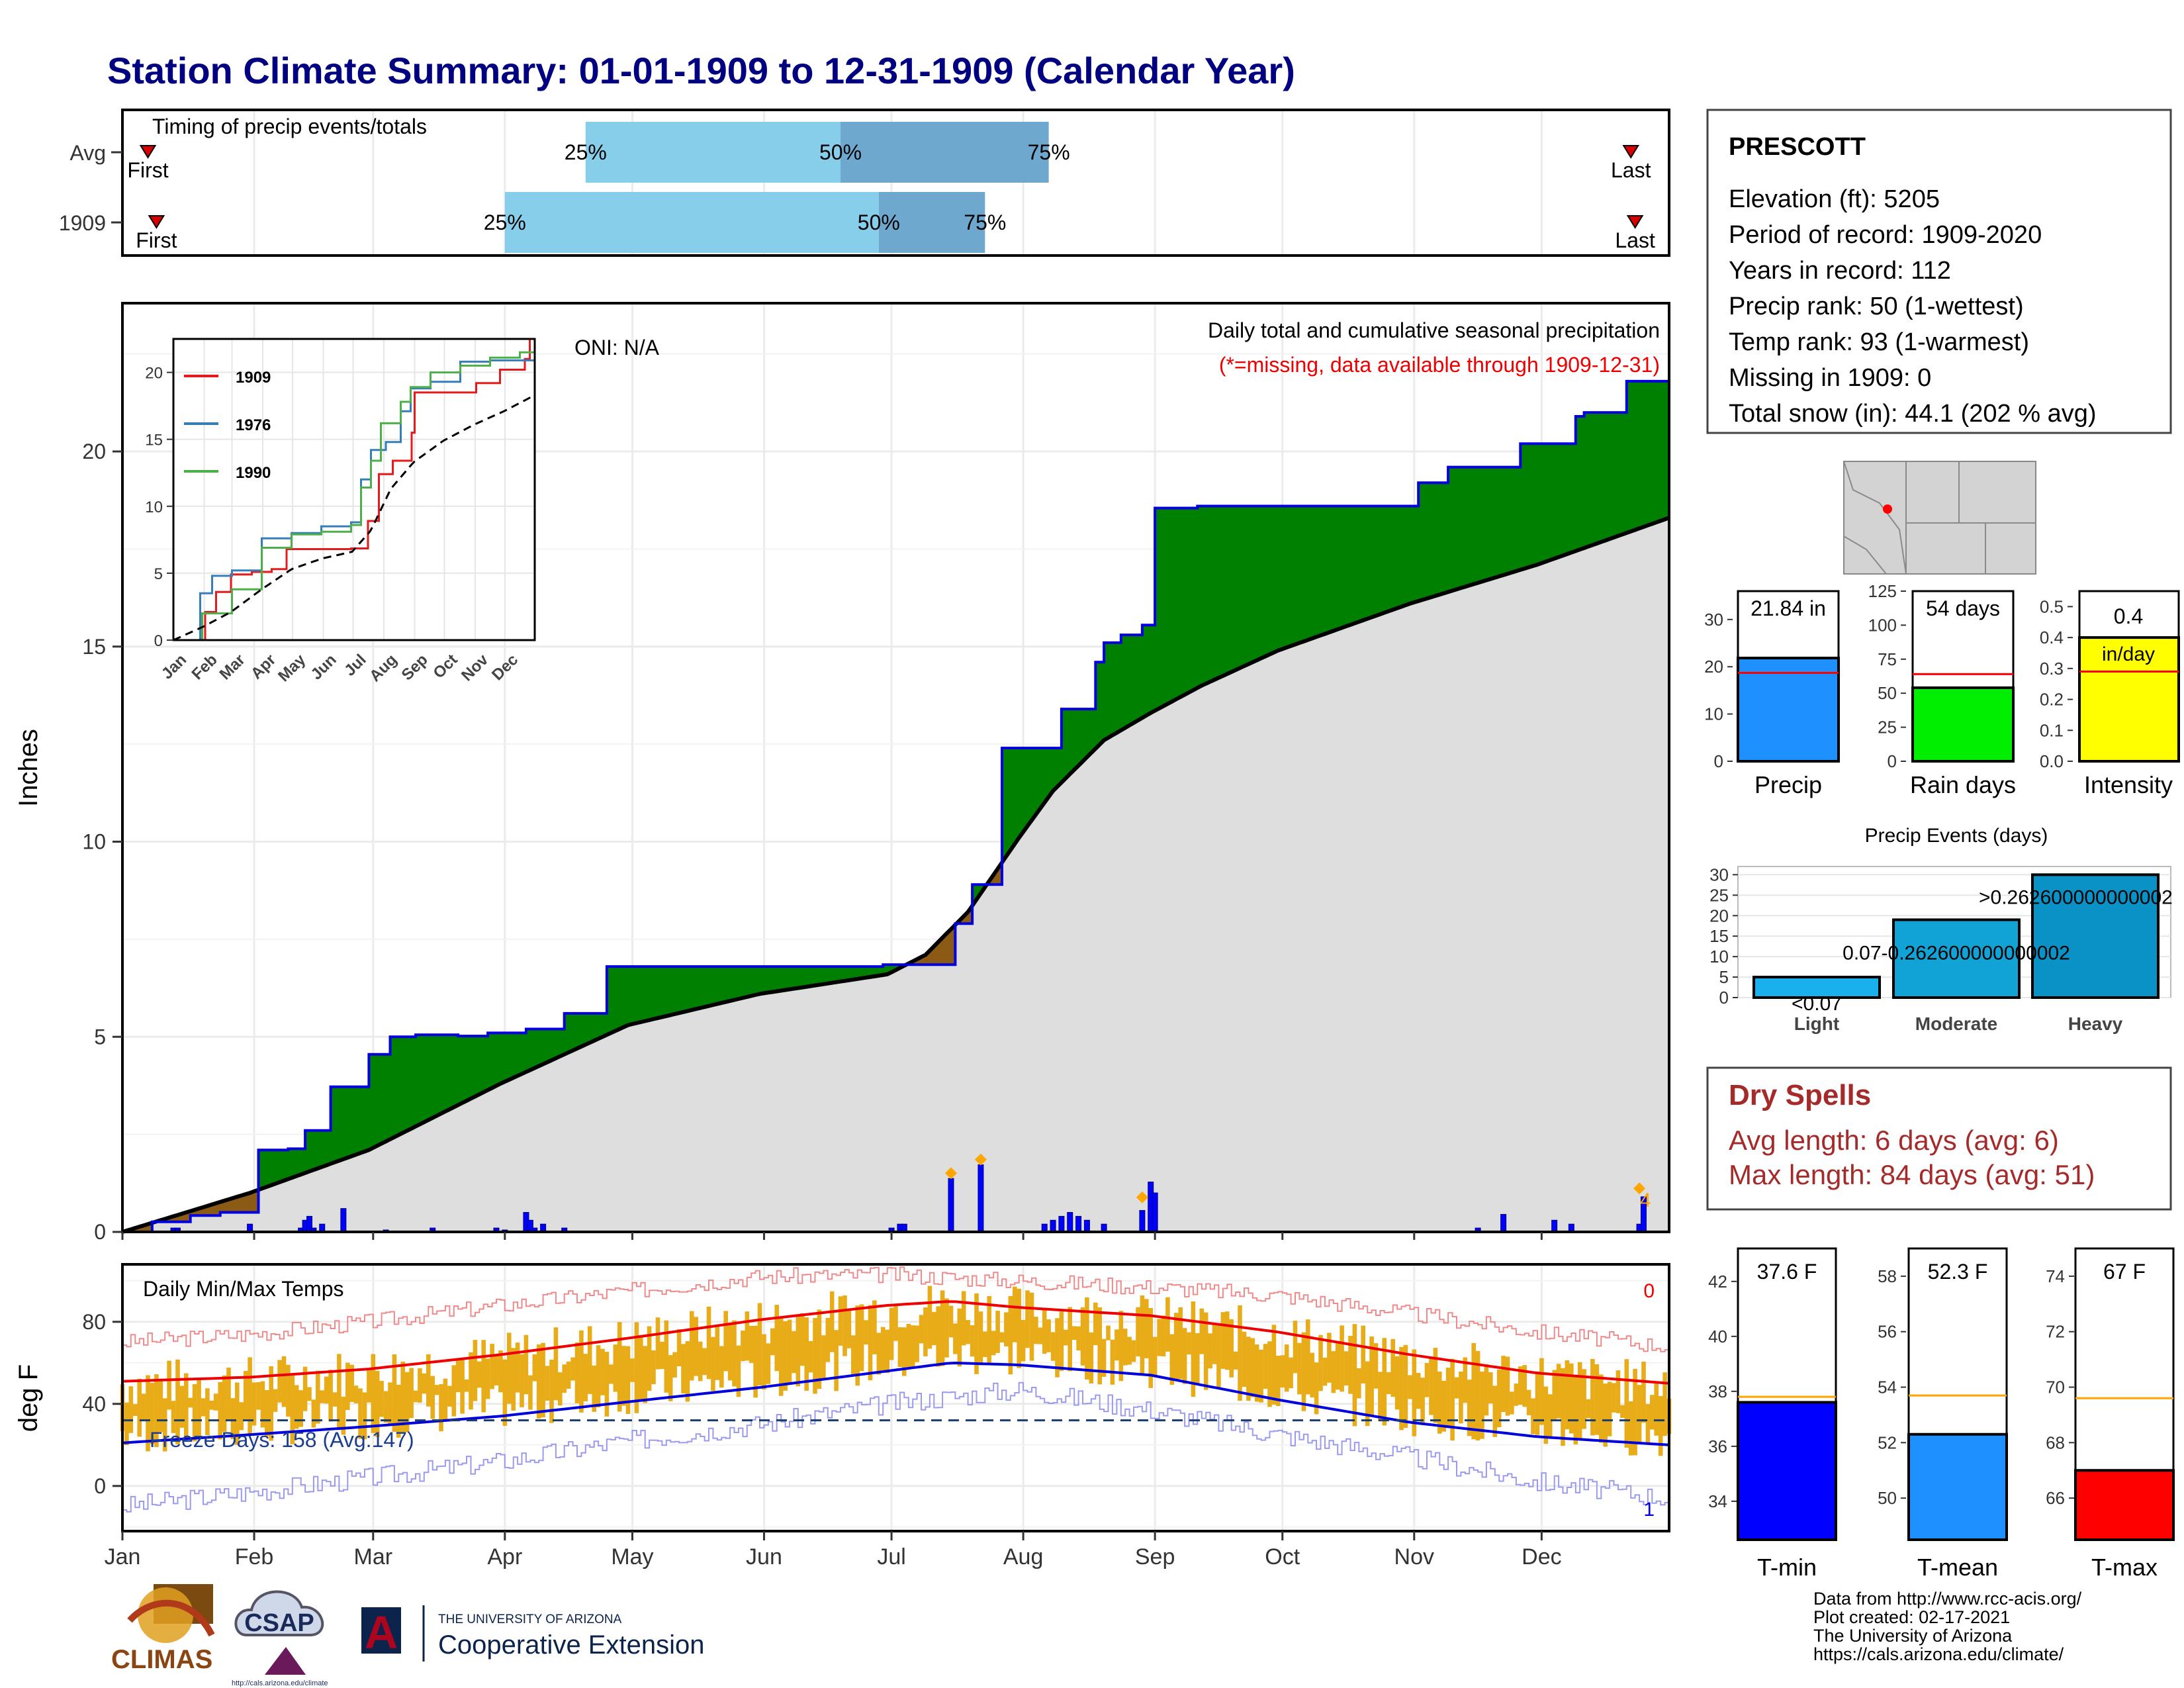 The height and width of the screenshot is (1688, 2184). I want to click on summary-unit-intensity: in/day, so click(2128, 654).